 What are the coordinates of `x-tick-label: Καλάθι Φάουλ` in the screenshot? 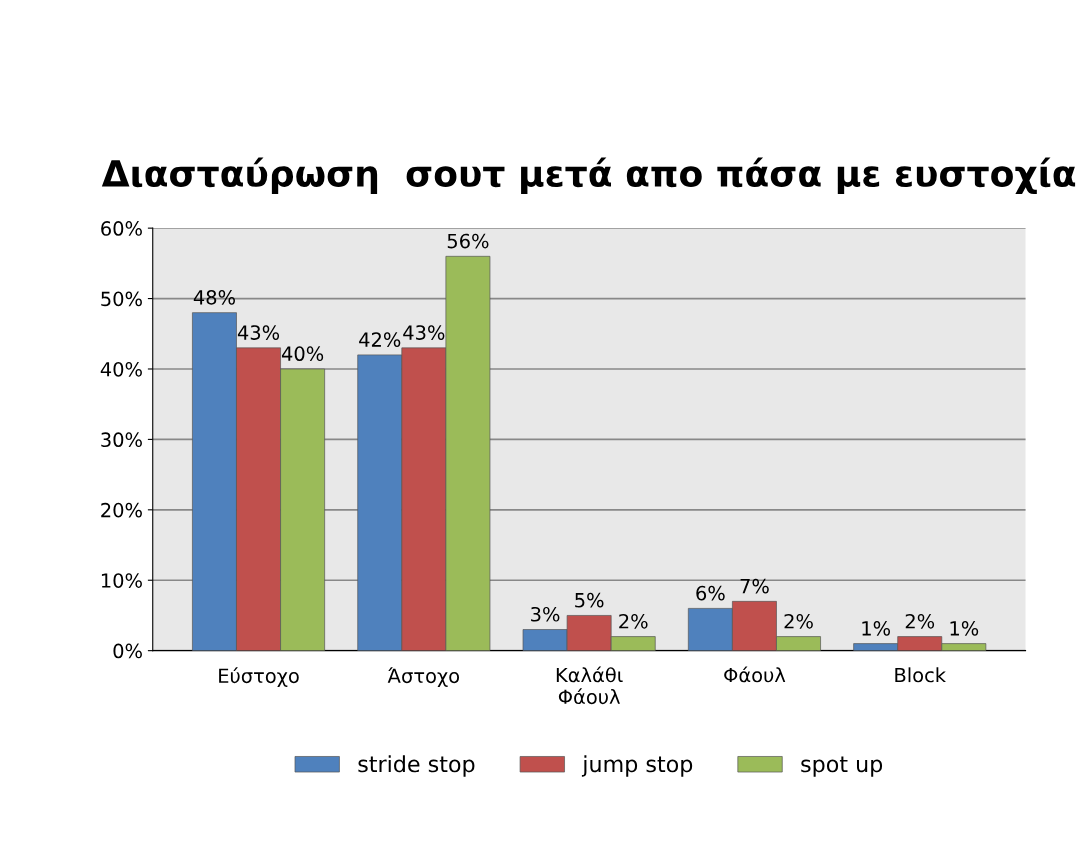 It's located at (589, 685).